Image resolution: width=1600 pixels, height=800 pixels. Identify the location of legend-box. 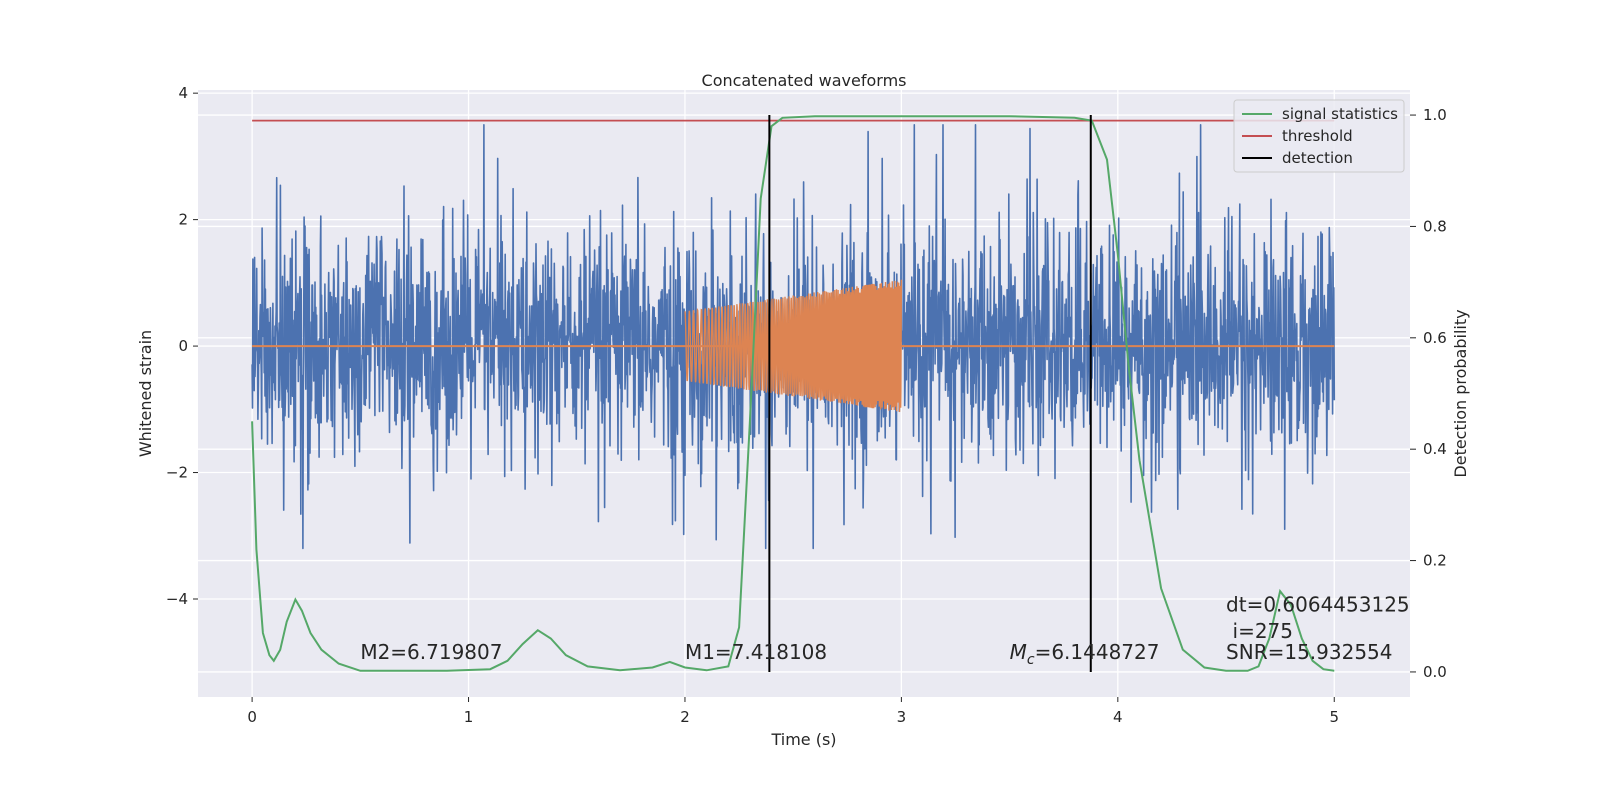
(1319, 136).